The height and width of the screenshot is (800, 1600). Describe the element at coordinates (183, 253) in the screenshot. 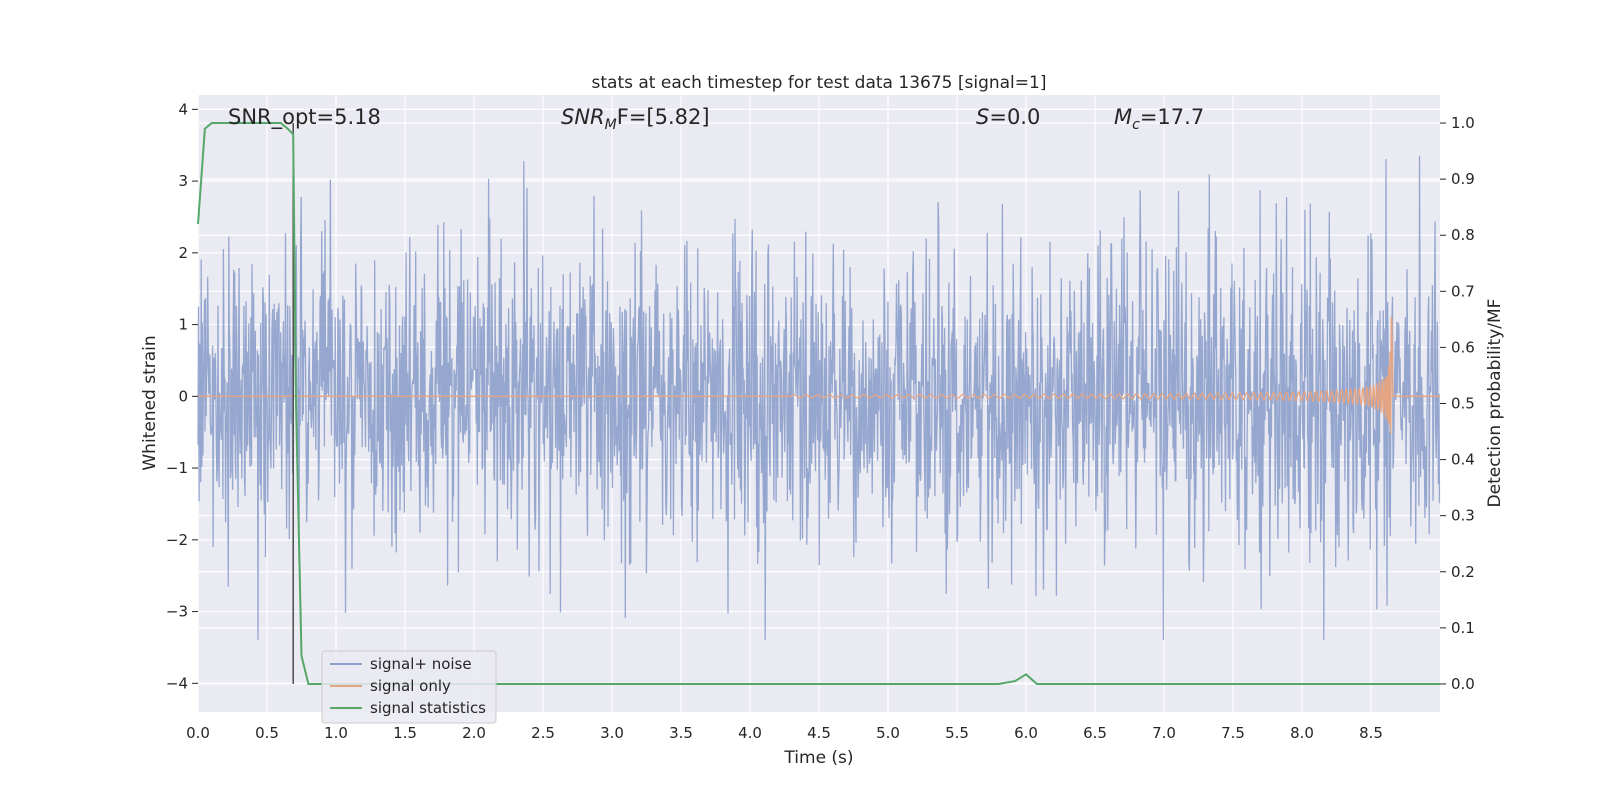

I see `y-tick-label: 2` at that location.